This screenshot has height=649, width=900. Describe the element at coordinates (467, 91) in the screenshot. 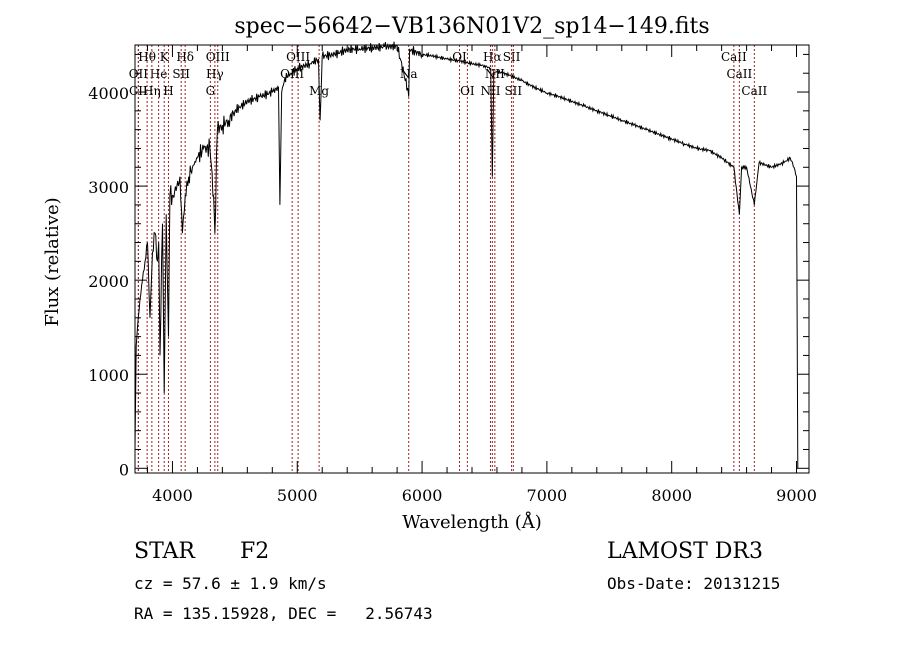

I see `spectral-line-label: OI` at that location.